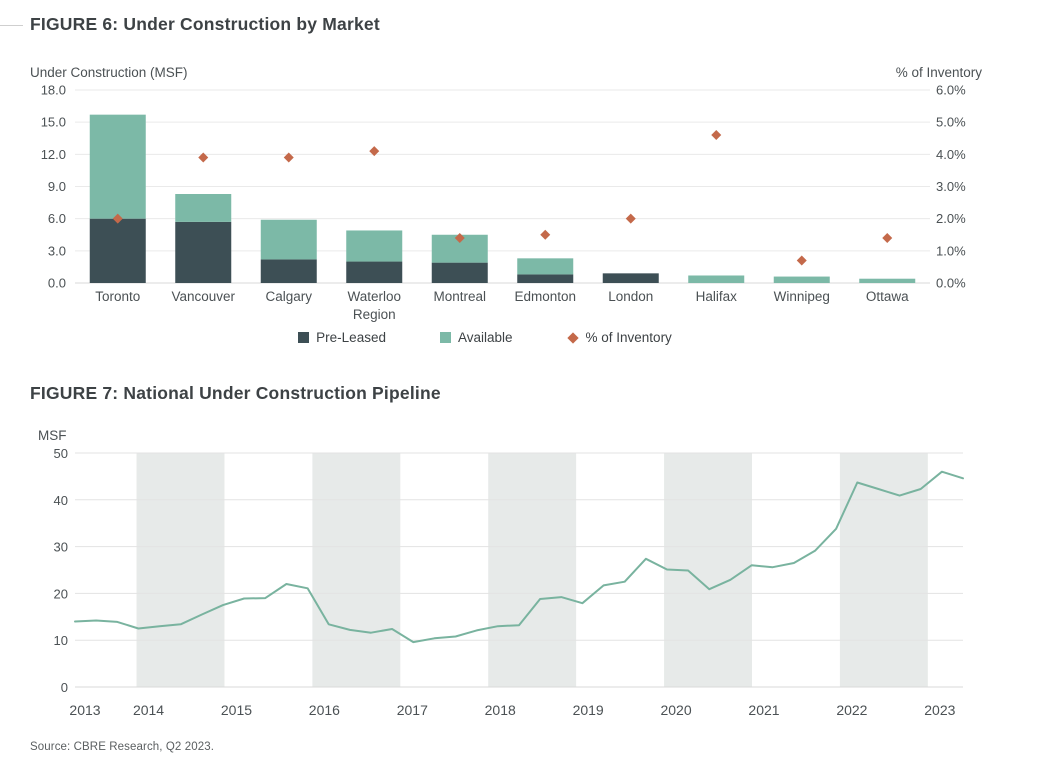 The height and width of the screenshot is (776, 1045). Describe the element at coordinates (57, 250) in the screenshot. I see `fig6-left-tick: 3.0` at that location.